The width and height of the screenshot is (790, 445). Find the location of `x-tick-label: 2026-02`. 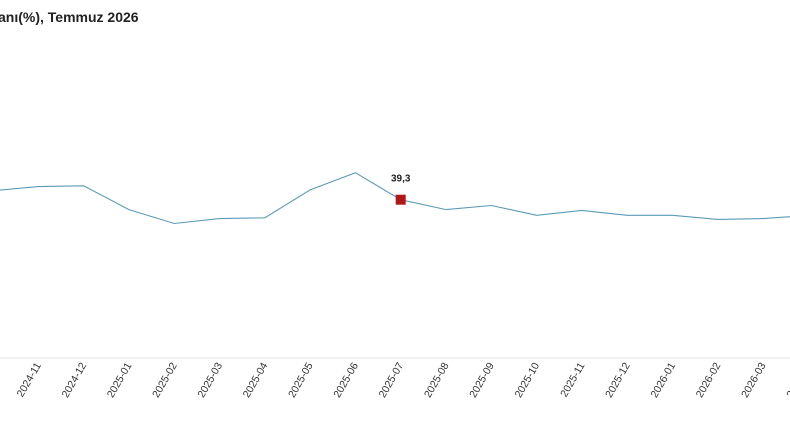

x-tick-label: 2026-02 is located at coordinates (709, 380).